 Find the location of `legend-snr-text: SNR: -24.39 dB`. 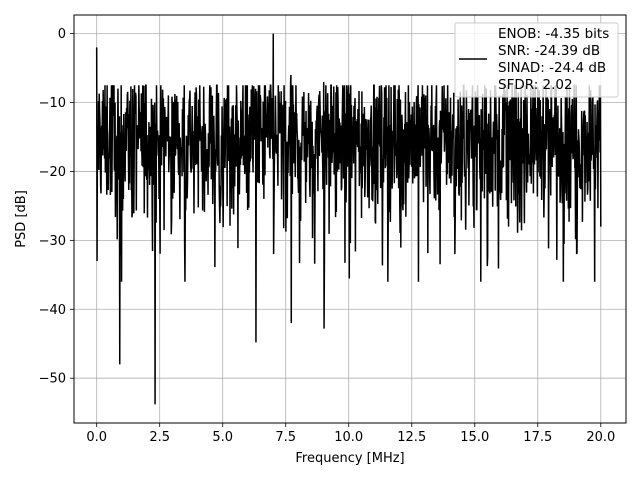

legend-snr-text: SNR: -24.39 dB is located at coordinates (549, 51).